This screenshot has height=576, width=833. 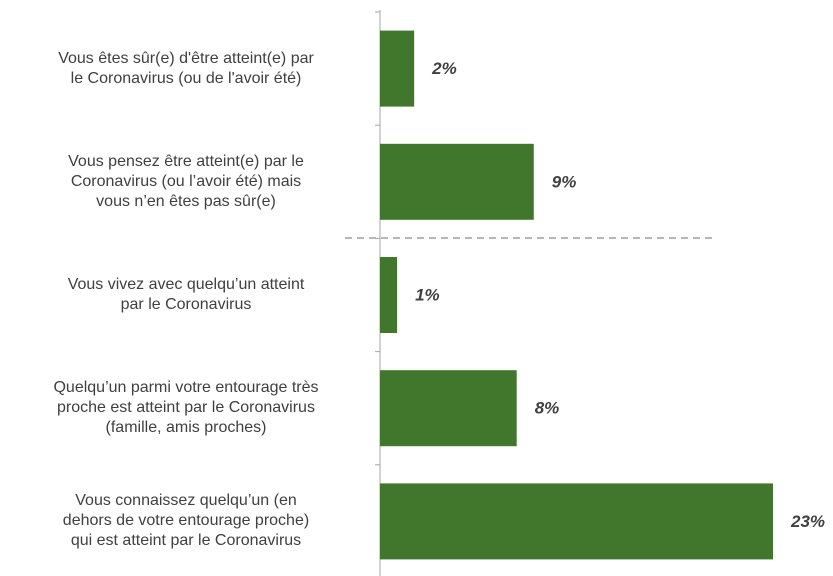 What do you see at coordinates (807, 521) in the screenshot?
I see `value-label: 23%` at bounding box center [807, 521].